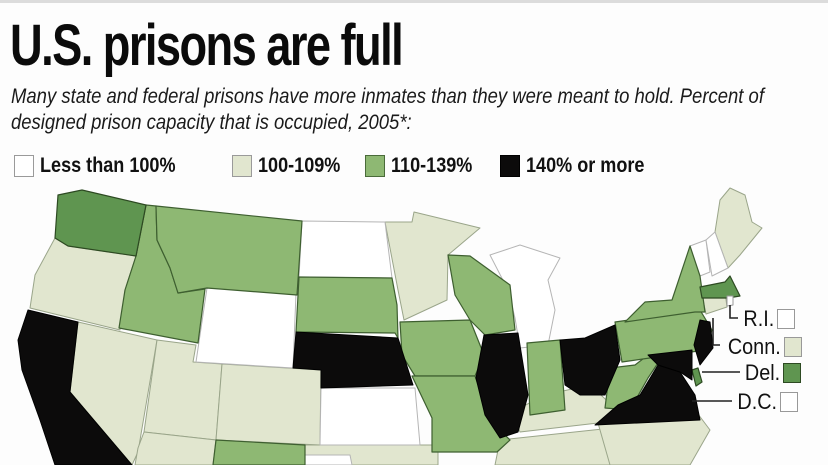 This screenshot has width=828, height=465. I want to click on legend-item-110-139: 110-139%, so click(425, 166).